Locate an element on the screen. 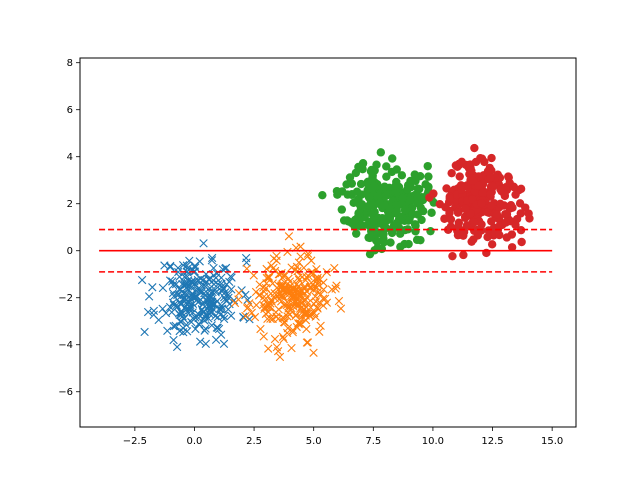 The image size is (640, 480). y-tick-label: −2 is located at coordinates (65, 298).